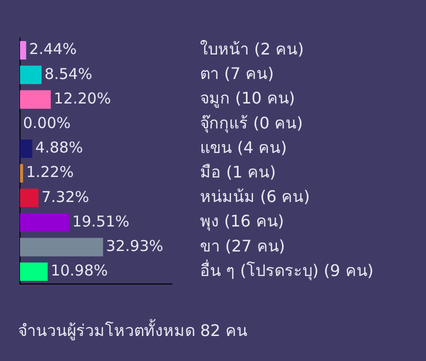  I want to click on y-tick-label: มือ (1 คน), so click(238, 172).